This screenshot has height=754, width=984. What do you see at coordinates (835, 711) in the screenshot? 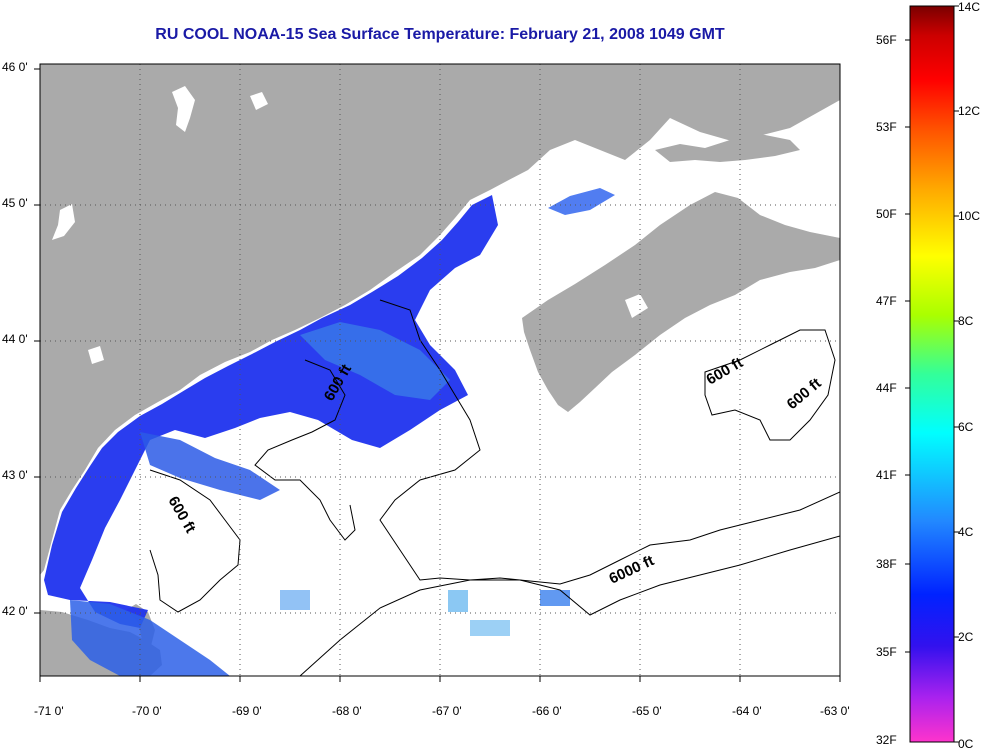
I see `lon-label-63: -63 0'` at bounding box center [835, 711].